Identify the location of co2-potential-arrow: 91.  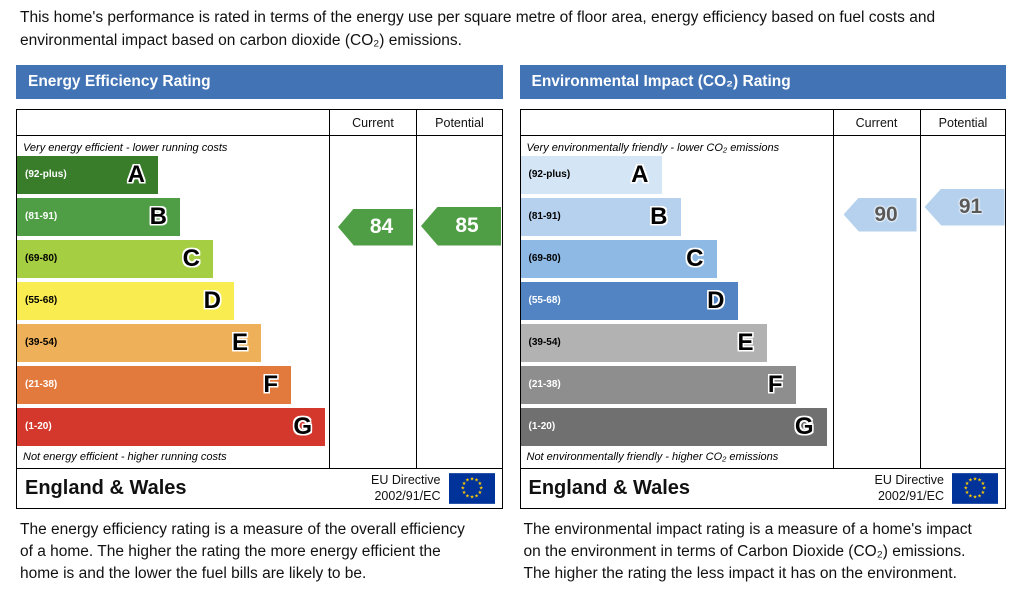
(964, 207).